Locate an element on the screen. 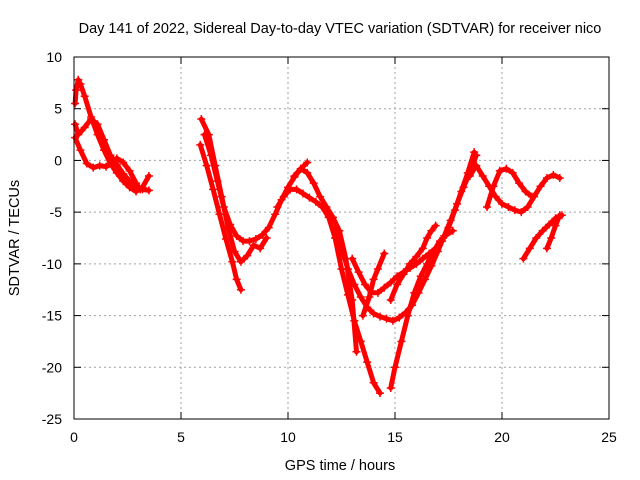 Image resolution: width=640 pixels, height=480 pixels. y-tick-label: 10 is located at coordinates (54, 57).